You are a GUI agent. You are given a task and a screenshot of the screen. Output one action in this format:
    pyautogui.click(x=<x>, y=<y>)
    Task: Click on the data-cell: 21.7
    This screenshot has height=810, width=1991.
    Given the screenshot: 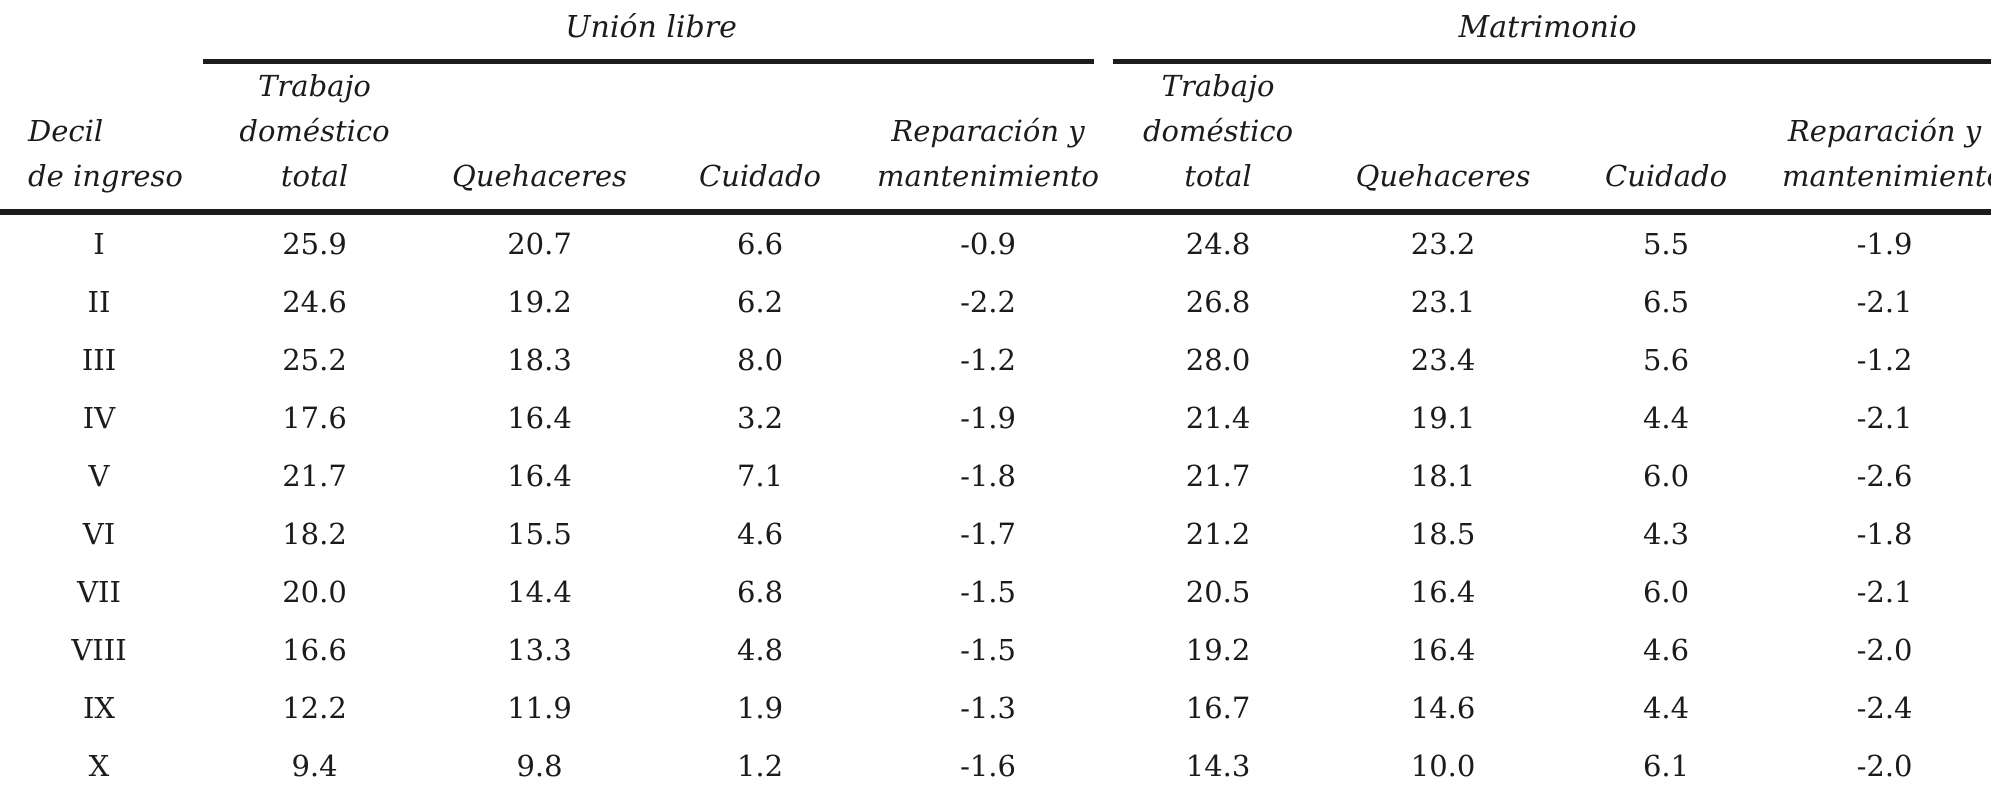 What is the action you would take?
    pyautogui.click(x=1218, y=475)
    